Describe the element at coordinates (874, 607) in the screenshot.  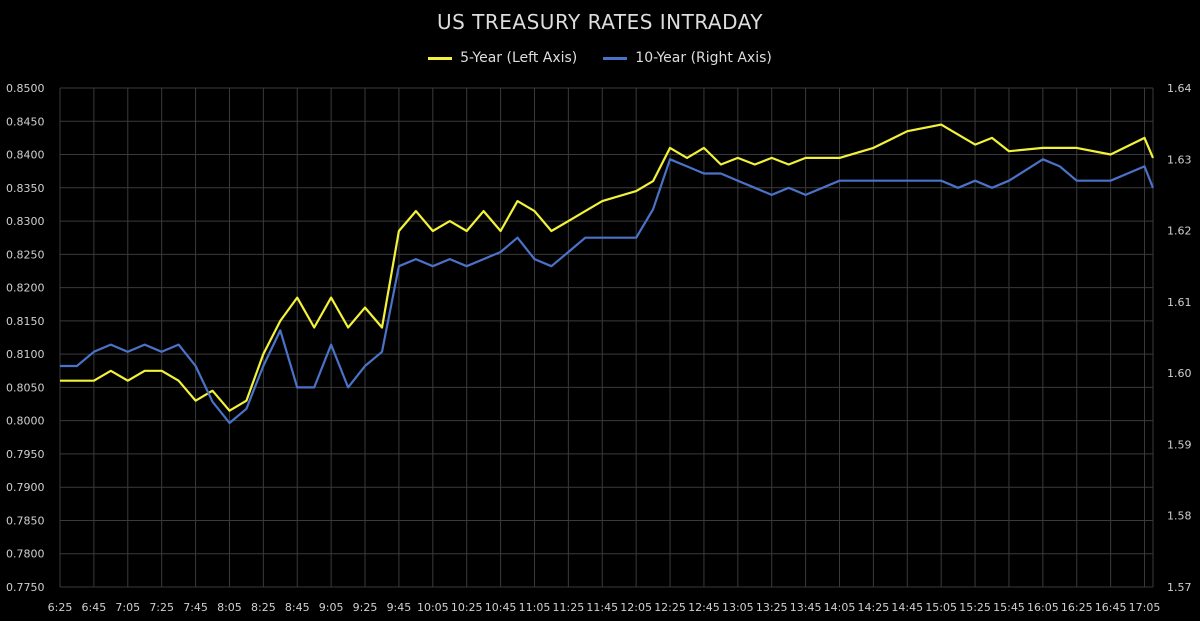
I see `x-axis-tick-label: 14:25` at that location.